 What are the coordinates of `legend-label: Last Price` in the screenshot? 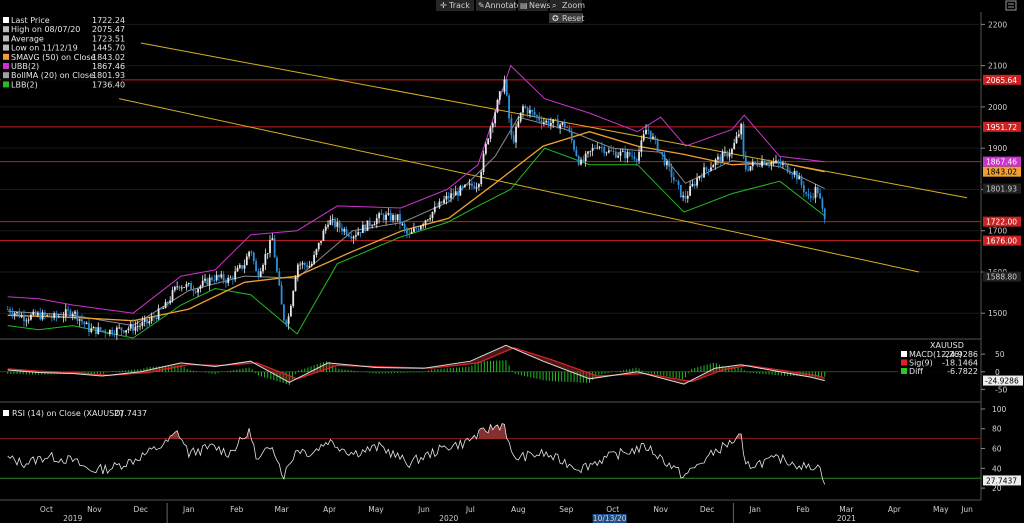 It's located at (30, 20).